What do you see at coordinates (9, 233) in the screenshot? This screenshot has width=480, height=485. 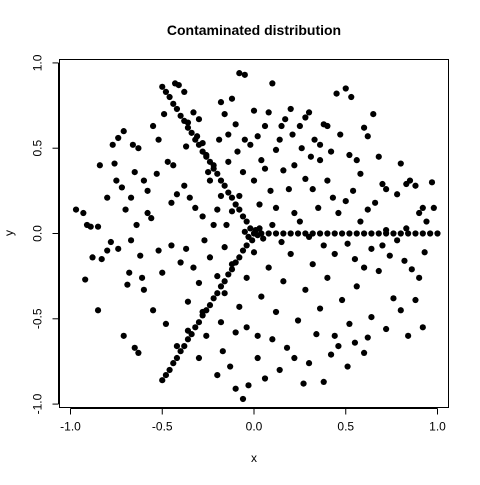 I see `y-axis-label: y` at bounding box center [9, 233].